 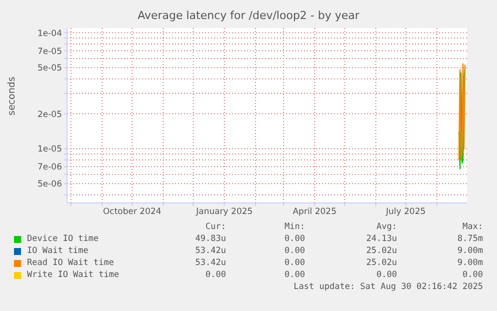 I want to click on text: 49.83u, so click(x=210, y=239).